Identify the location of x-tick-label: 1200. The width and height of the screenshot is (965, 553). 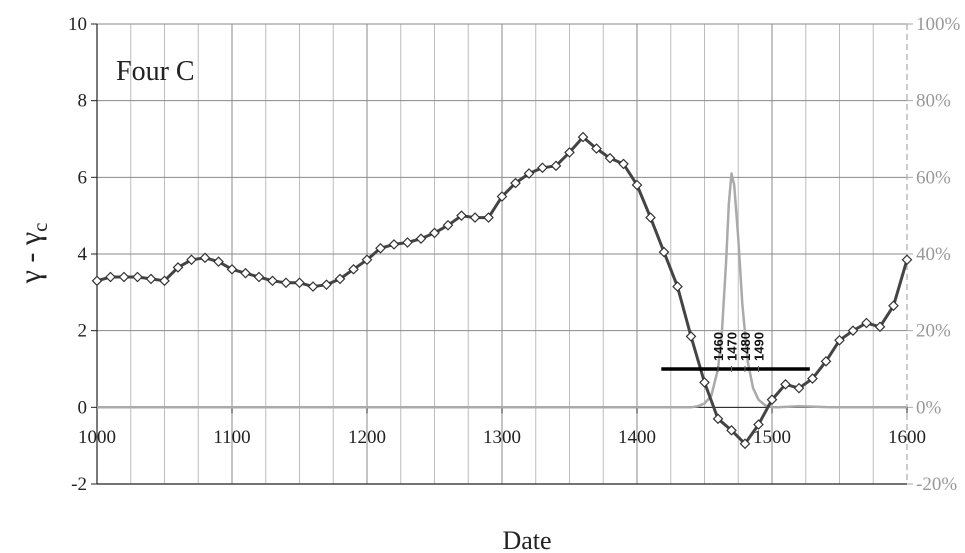
(367, 437).